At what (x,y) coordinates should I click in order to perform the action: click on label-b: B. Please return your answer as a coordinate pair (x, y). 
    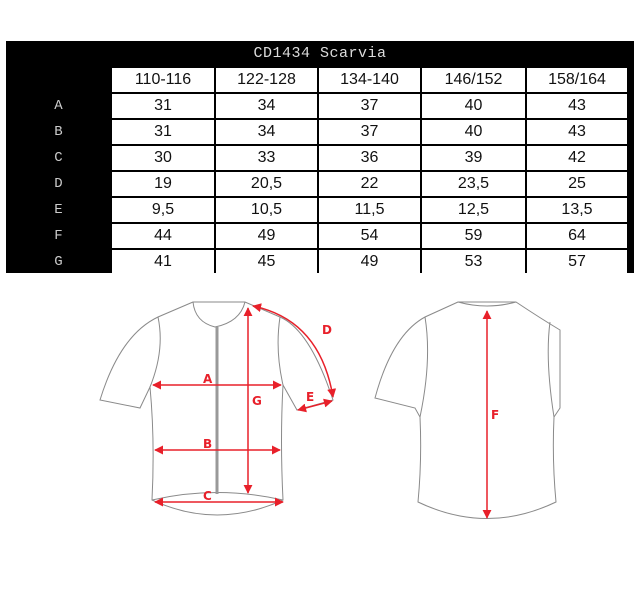
    Looking at the image, I should click on (207, 444).